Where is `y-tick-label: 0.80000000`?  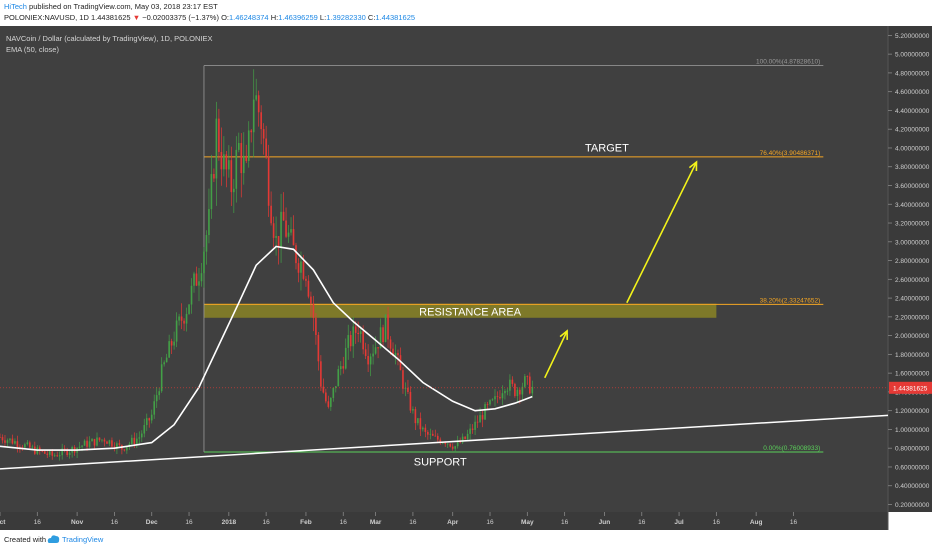 y-tick-label: 0.80000000 is located at coordinates (912, 449).